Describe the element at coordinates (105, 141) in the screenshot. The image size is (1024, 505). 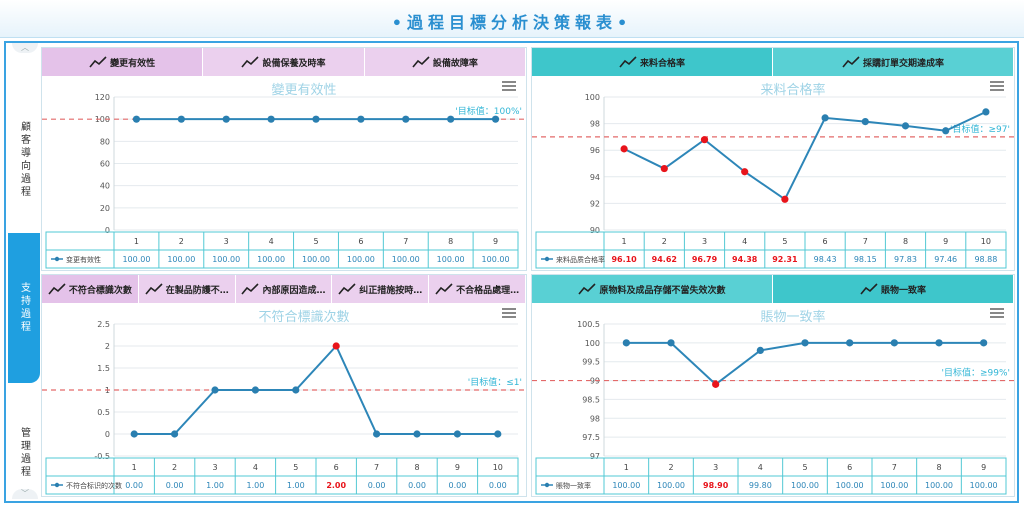
I see `y-tick-label: 80` at that location.